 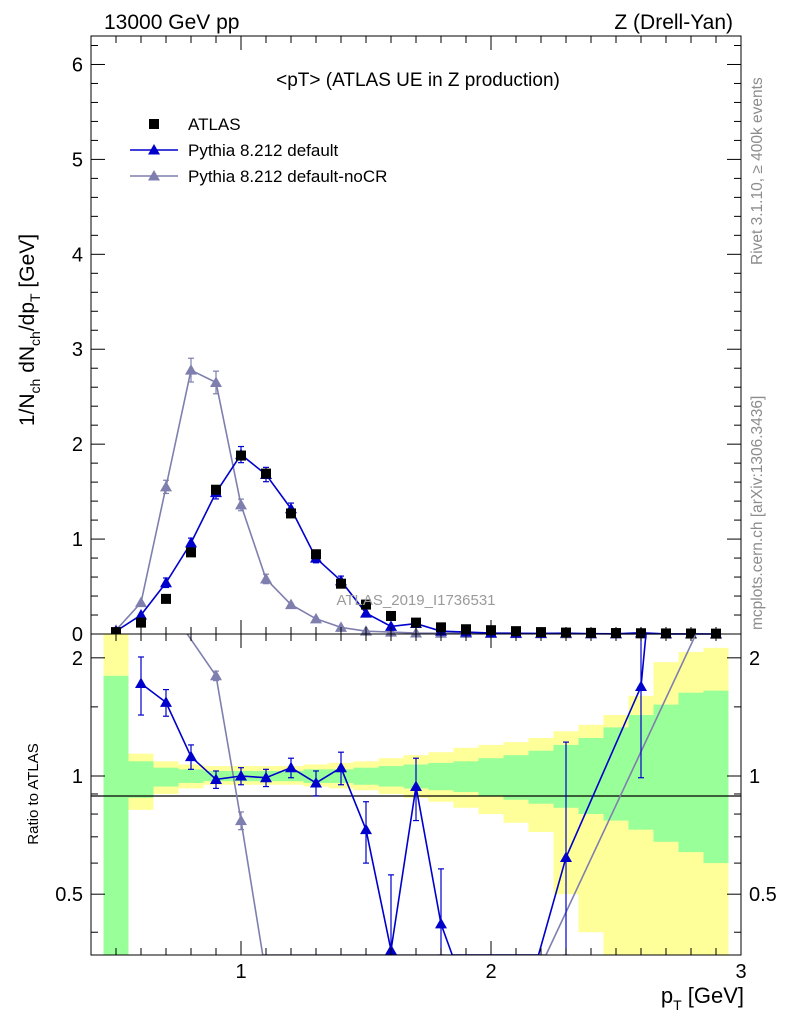 I want to click on mcplots-label: mcplots.cern.ch [arXiv:1306.3436], so click(x=757, y=513).